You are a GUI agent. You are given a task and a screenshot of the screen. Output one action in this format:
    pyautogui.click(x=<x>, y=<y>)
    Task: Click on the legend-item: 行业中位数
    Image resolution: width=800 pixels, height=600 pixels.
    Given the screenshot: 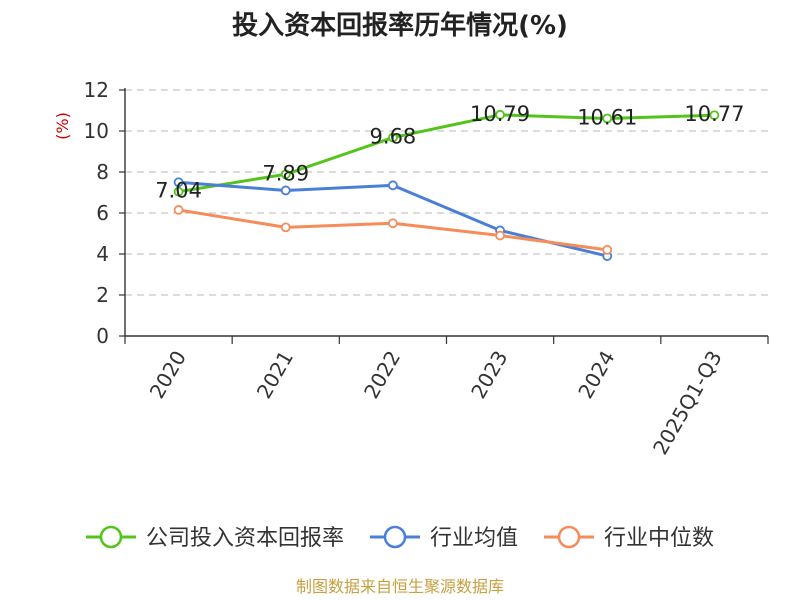 What is the action you would take?
    pyautogui.click(x=629, y=538)
    